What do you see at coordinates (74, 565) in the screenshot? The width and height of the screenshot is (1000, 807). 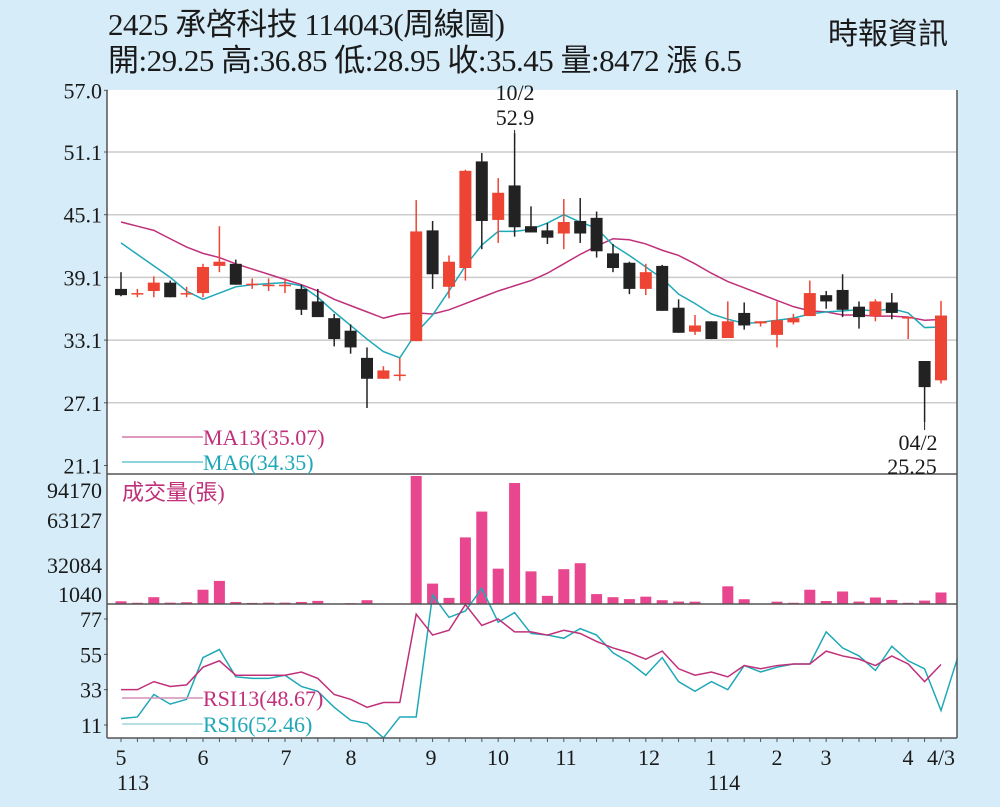 I see `volume-tick-label: 32084` at bounding box center [74, 565].